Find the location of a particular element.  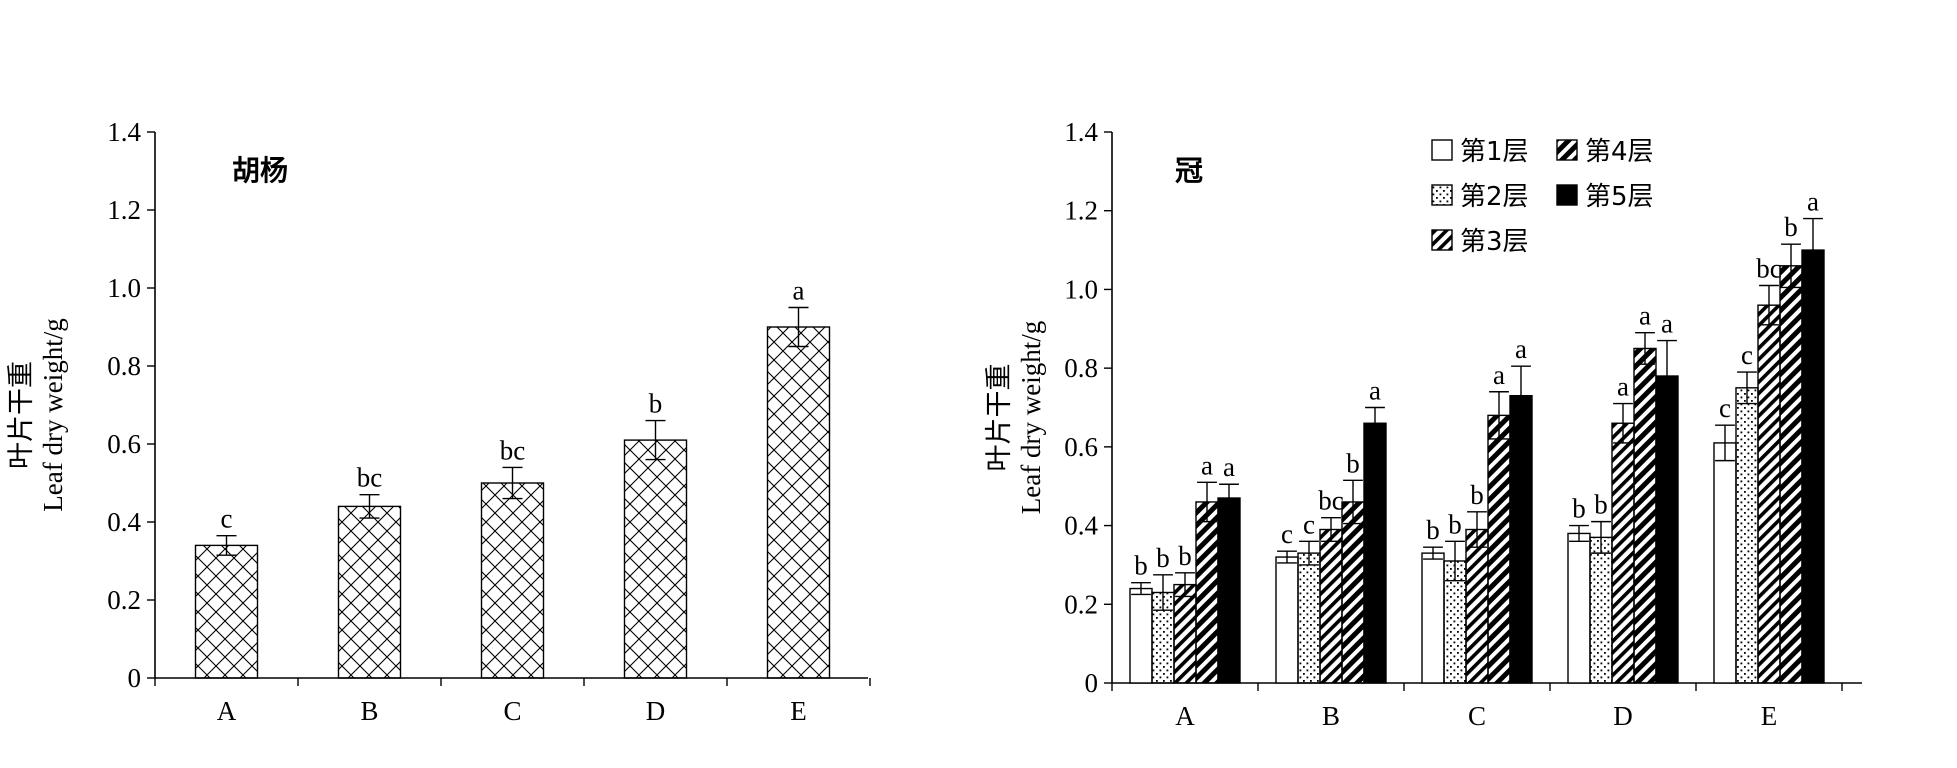

panel-title: 胡杨 is located at coordinates (260, 170).